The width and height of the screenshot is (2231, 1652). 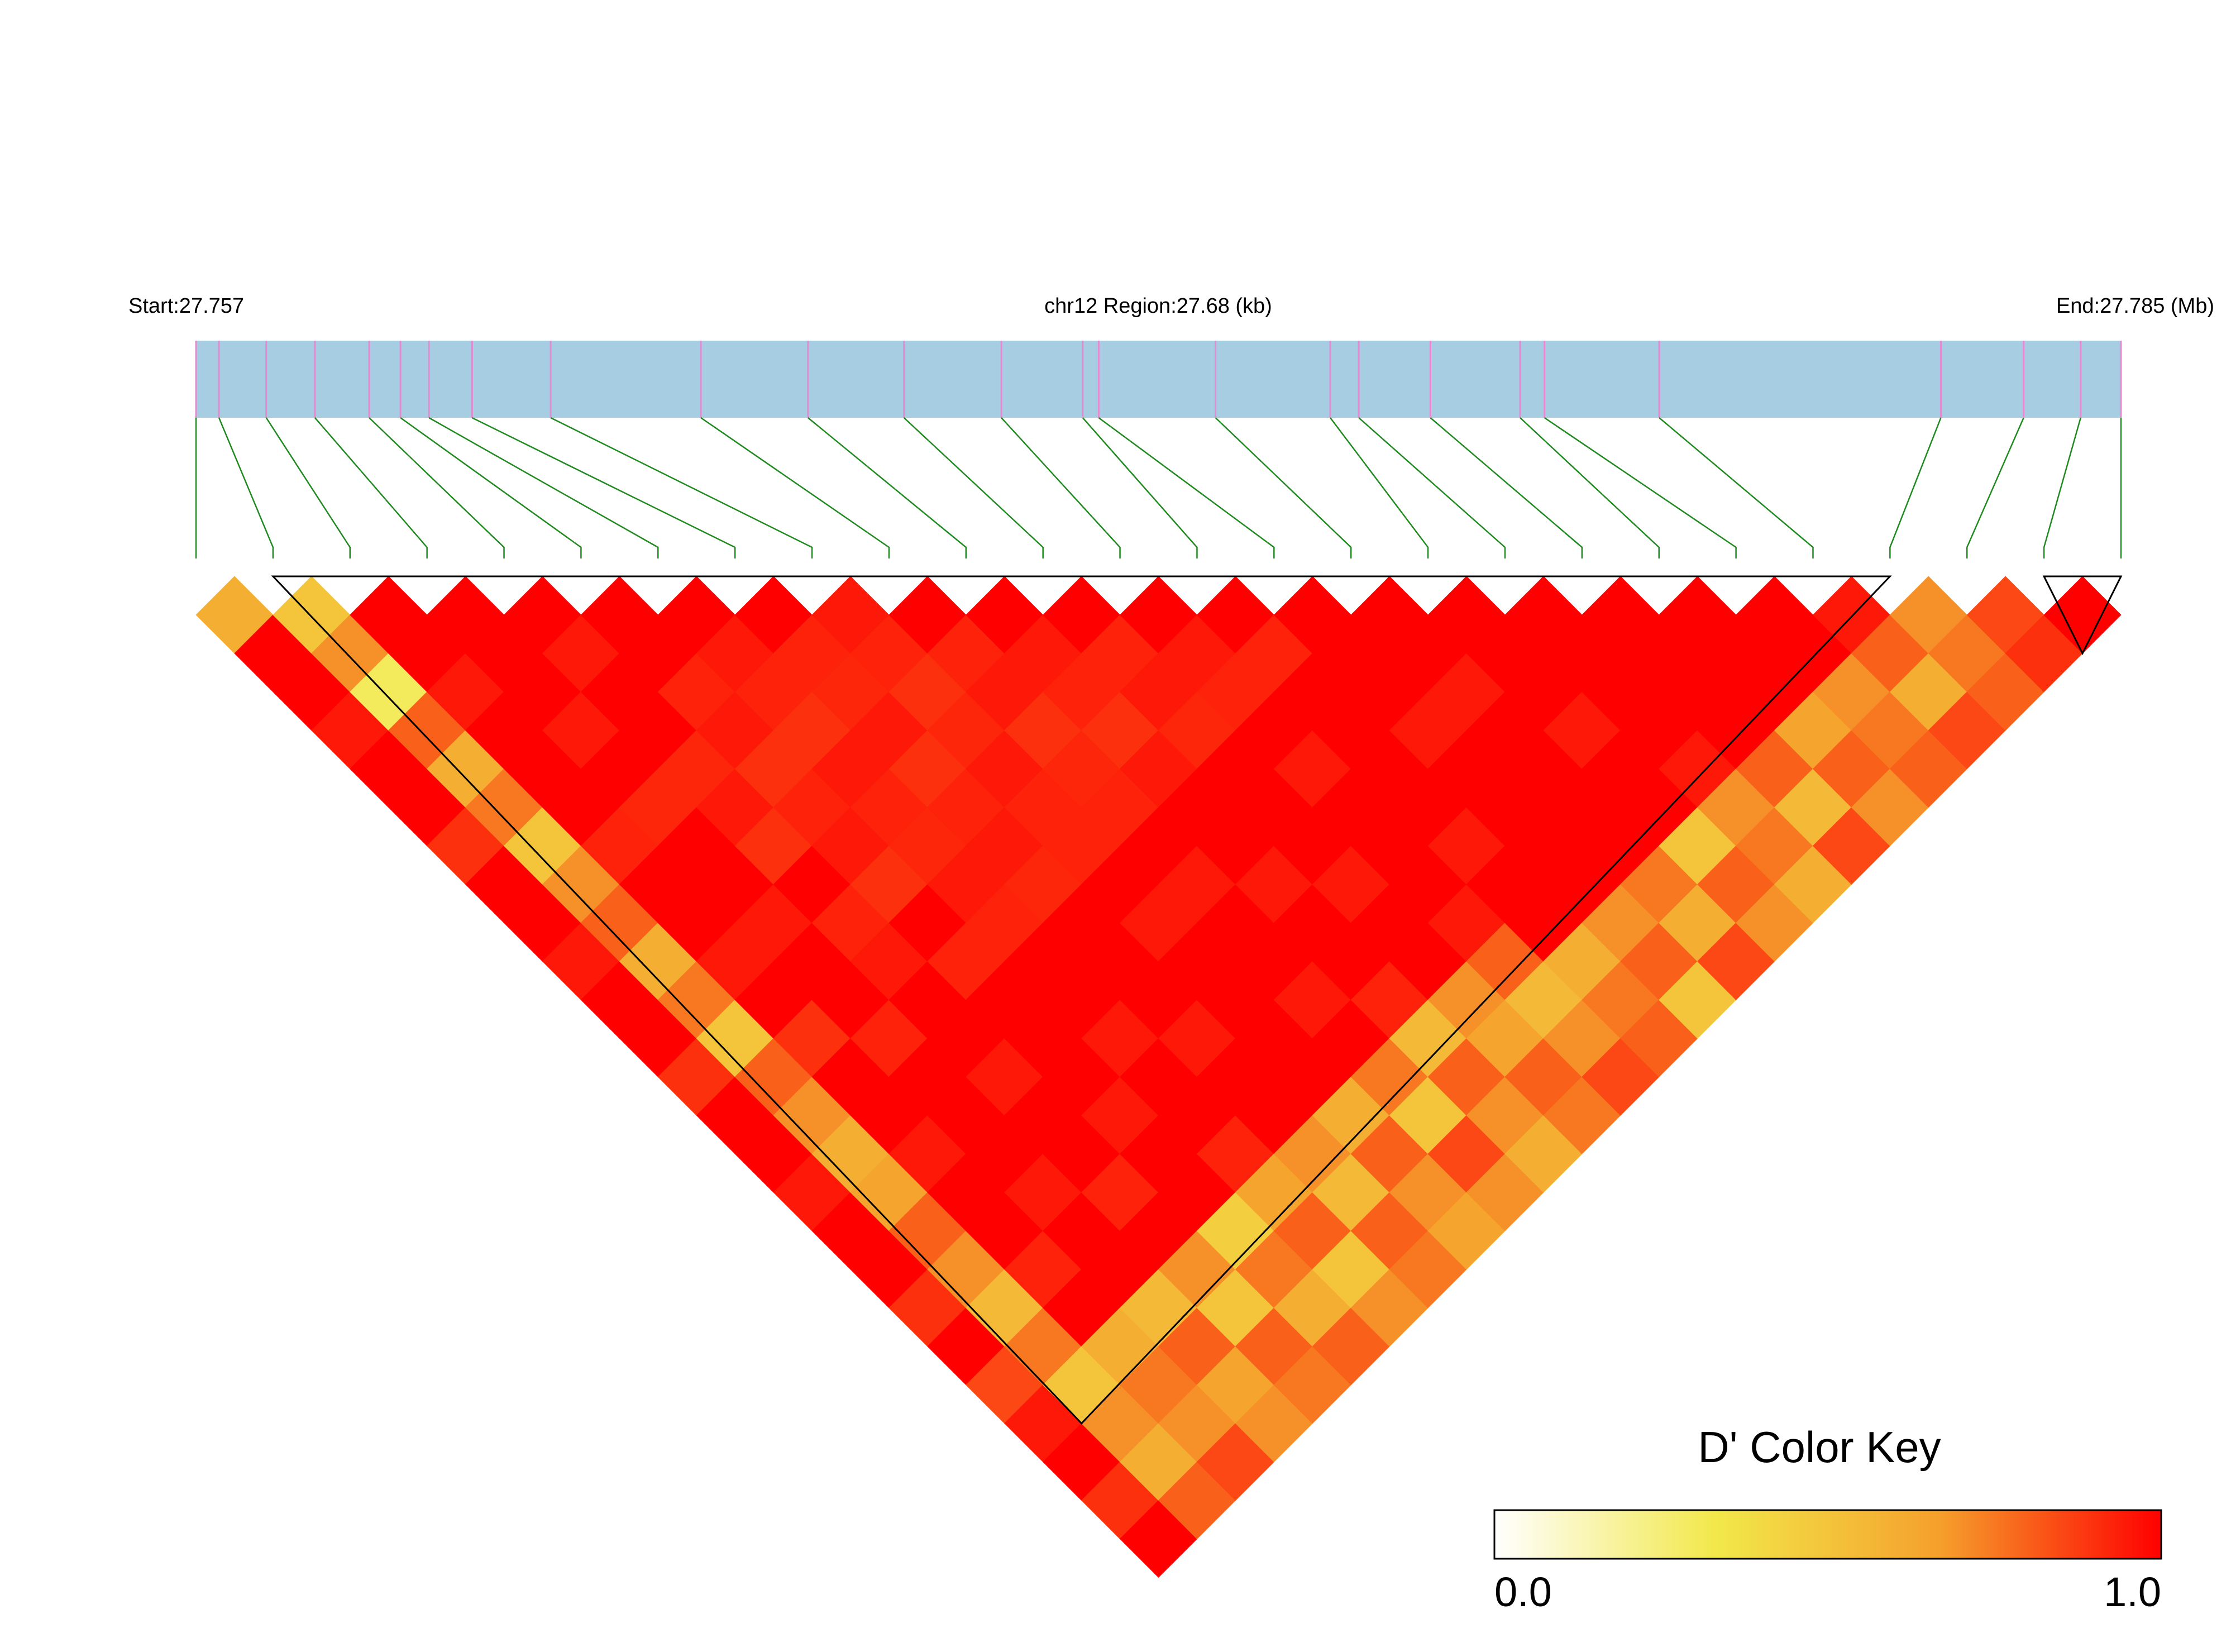 I want to click on gene-track, so click(x=1158, y=379).